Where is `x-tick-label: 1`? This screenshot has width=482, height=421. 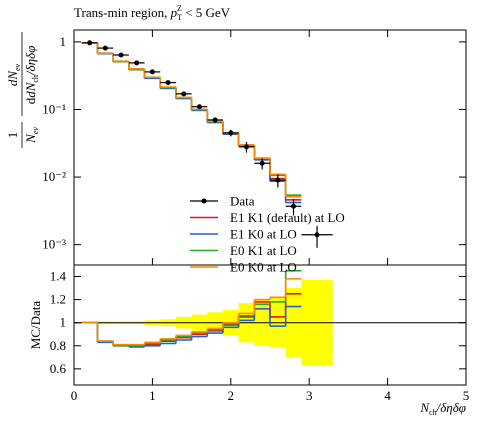
x-tick-label: 1 is located at coordinates (152, 395).